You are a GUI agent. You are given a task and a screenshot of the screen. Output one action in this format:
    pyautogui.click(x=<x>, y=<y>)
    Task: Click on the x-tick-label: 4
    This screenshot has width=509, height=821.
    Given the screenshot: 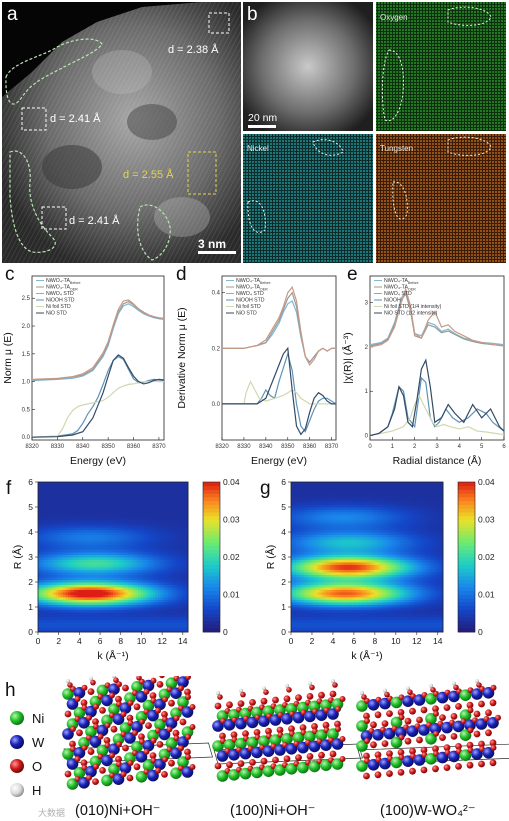 What is the action you would take?
    pyautogui.click(x=79, y=641)
    